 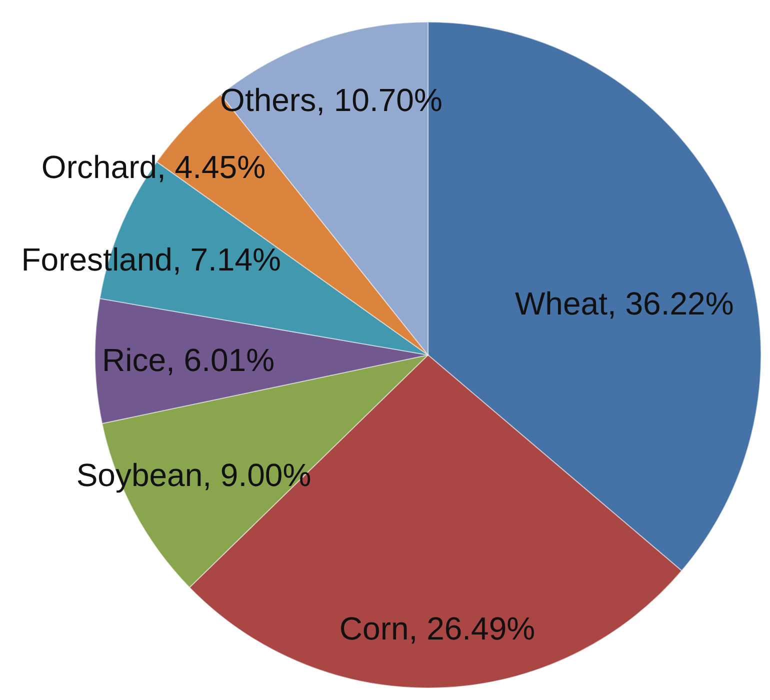 I want to click on slice-label: Rice, 6.01%, so click(x=188, y=360).